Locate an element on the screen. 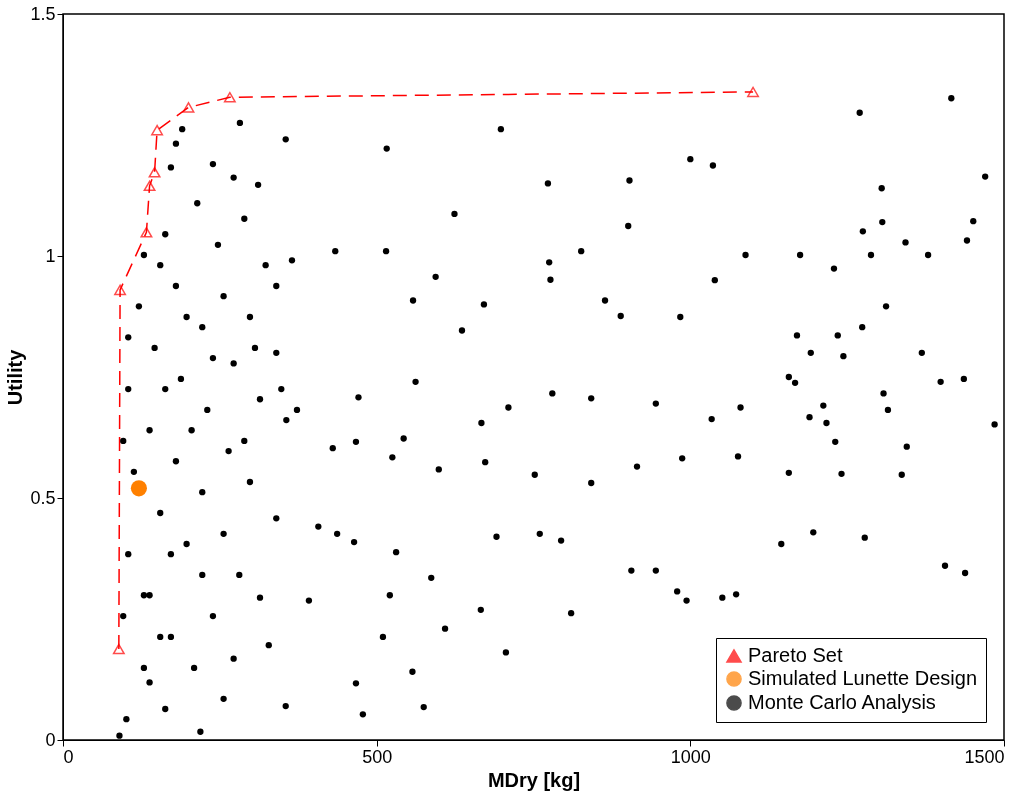 The width and height of the screenshot is (1026, 805). y-tick-label: 1.5 is located at coordinates (43, 13).